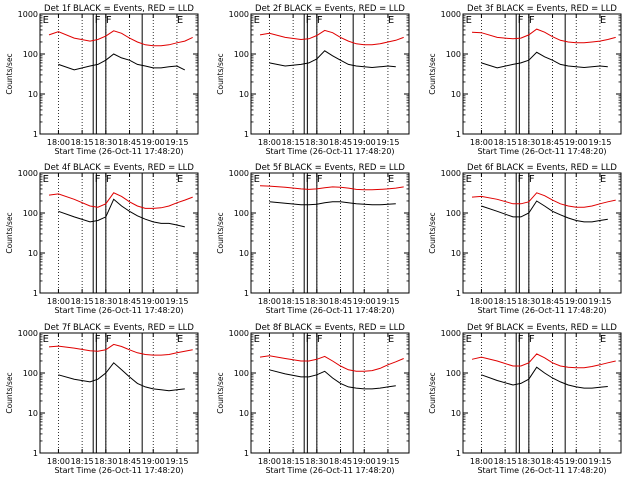  Describe the element at coordinates (542, 9) in the screenshot. I see `panel-title: Det 3f BLACK = Events, RED = LLD` at that location.